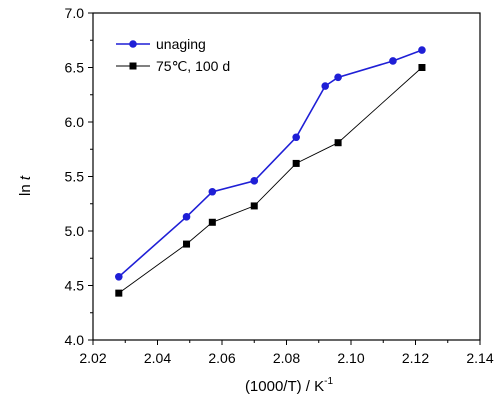 The image size is (498, 401). Describe the element at coordinates (173, 55) in the screenshot. I see `legend: unaging 75℃, 100 d` at that location.